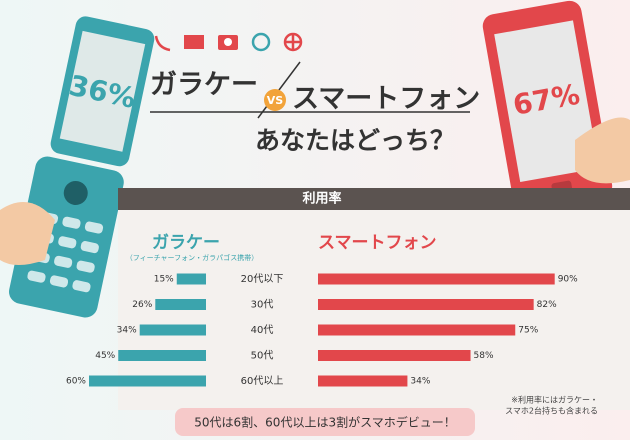 The width and height of the screenshot is (630, 440). I want to click on category-label: 40代, so click(262, 330).